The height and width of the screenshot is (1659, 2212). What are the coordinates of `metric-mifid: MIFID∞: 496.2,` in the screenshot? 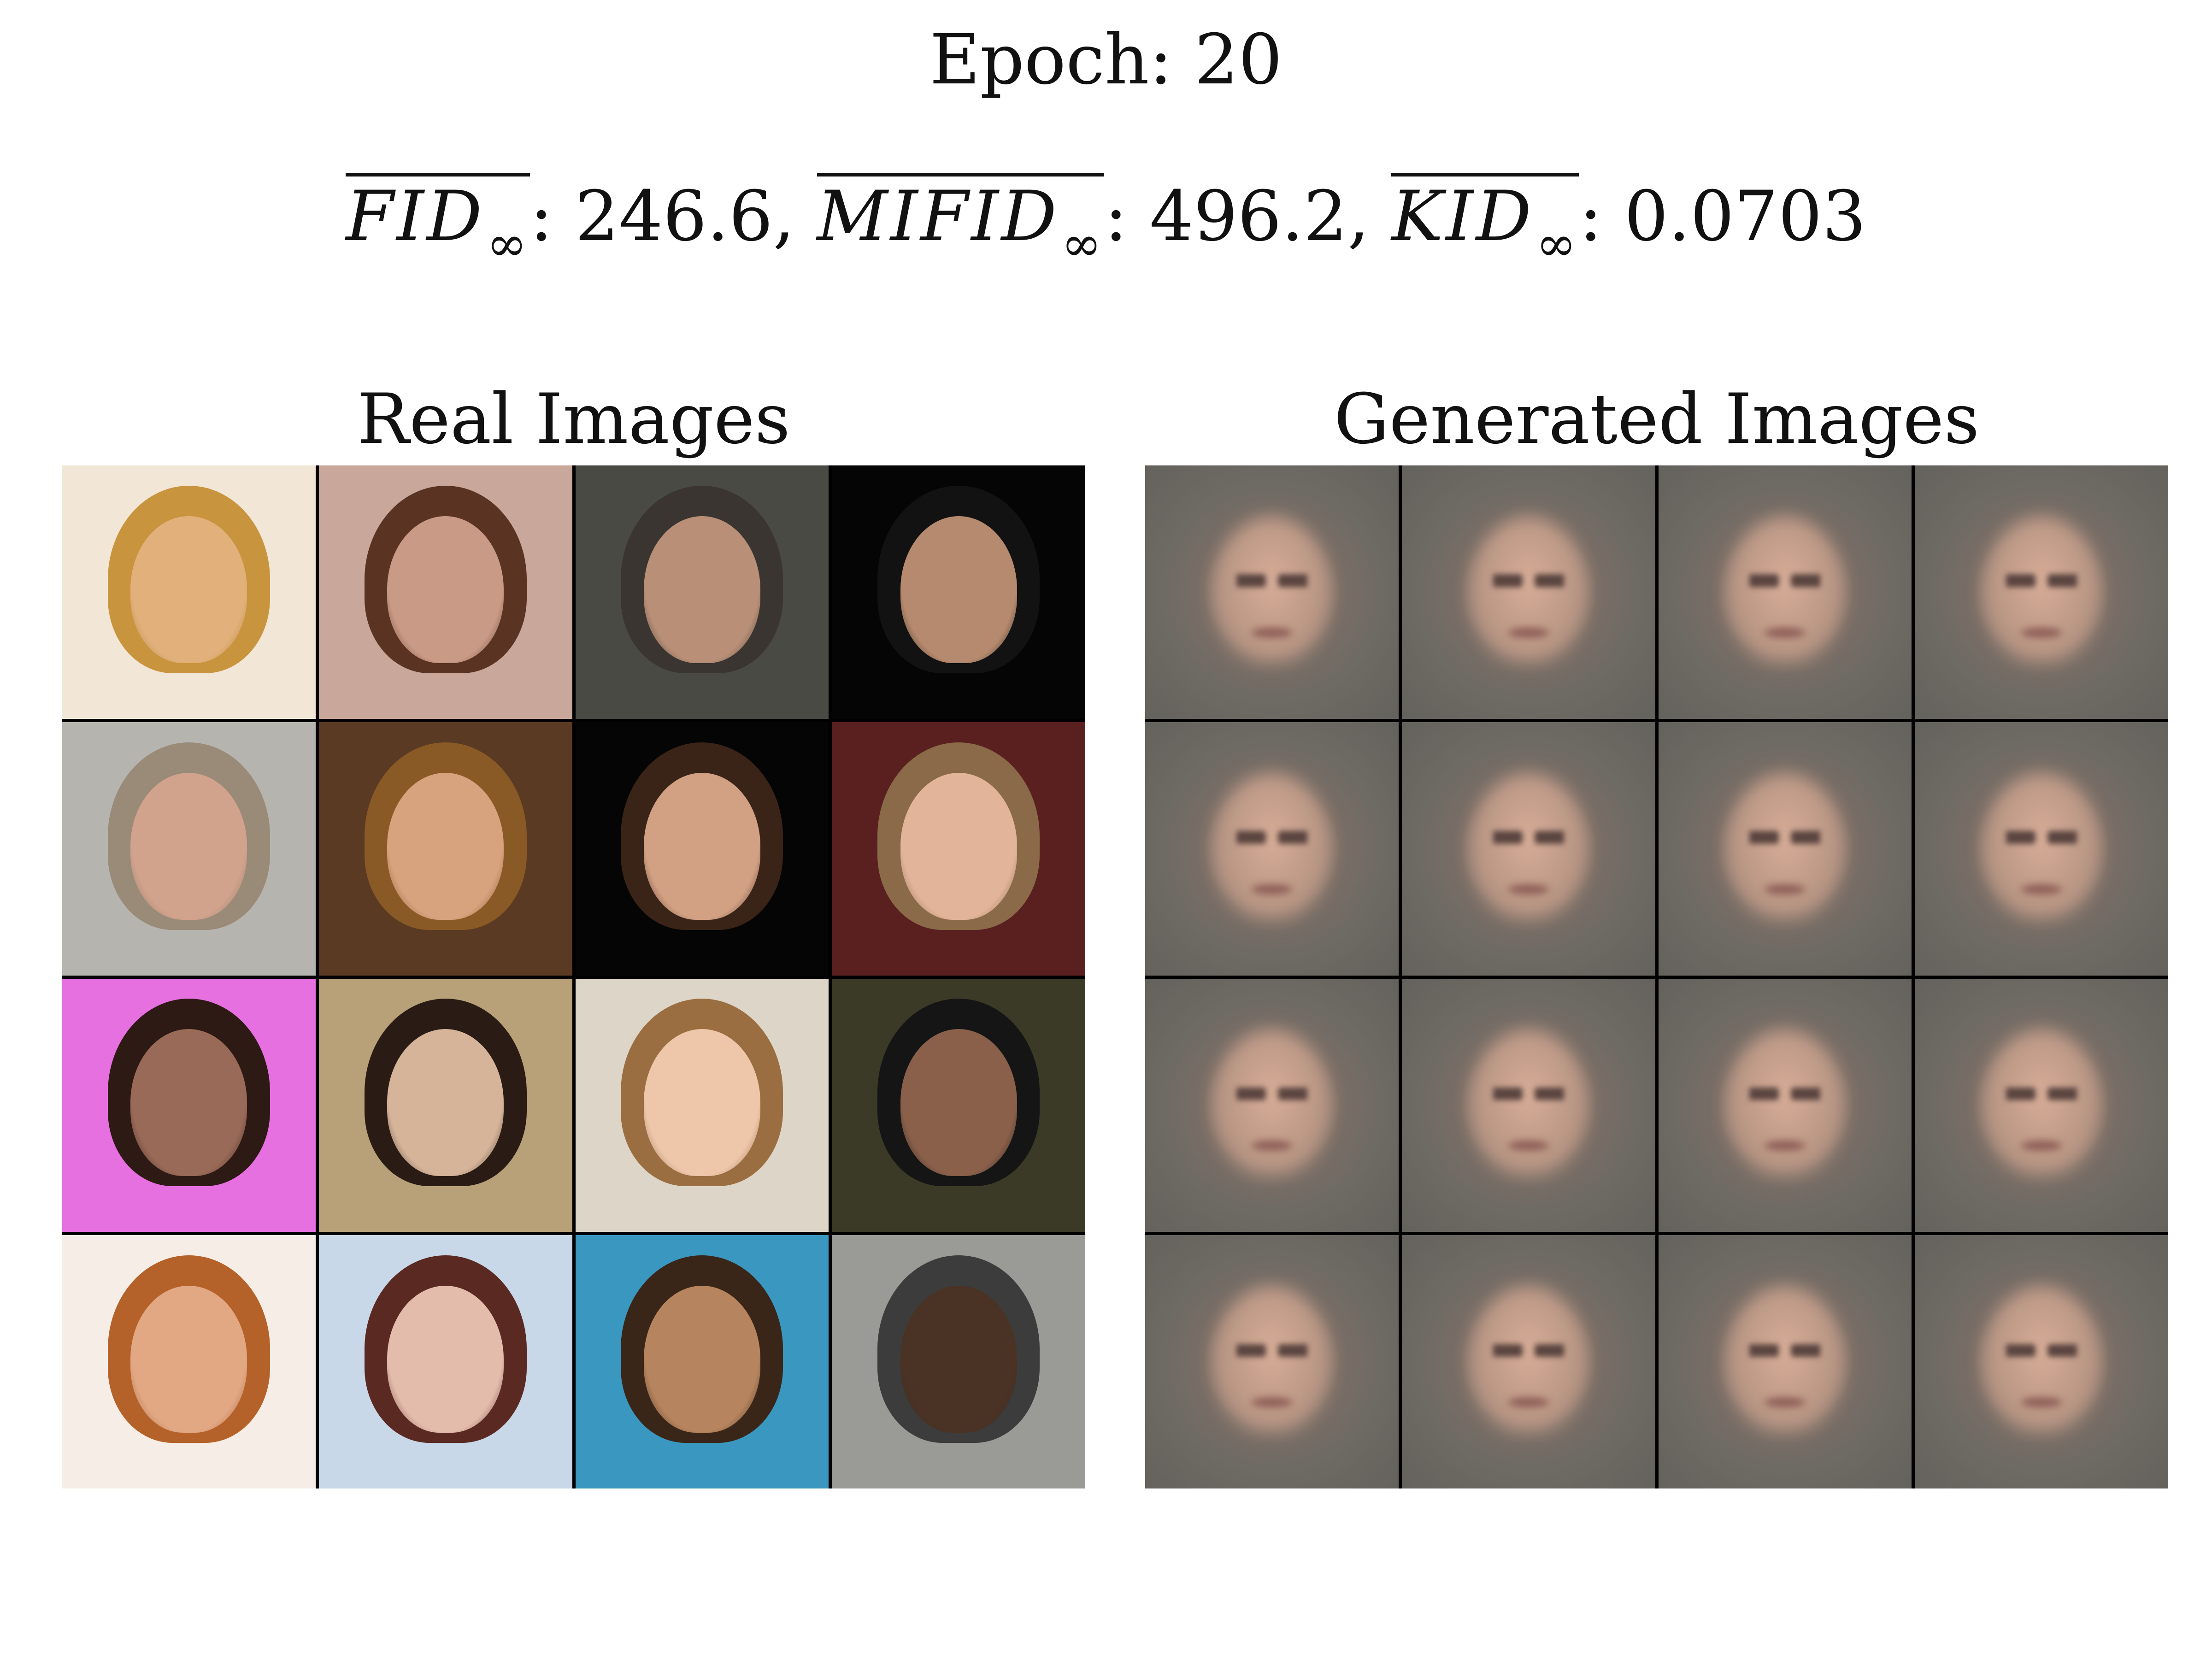 It's located at (1104, 222).